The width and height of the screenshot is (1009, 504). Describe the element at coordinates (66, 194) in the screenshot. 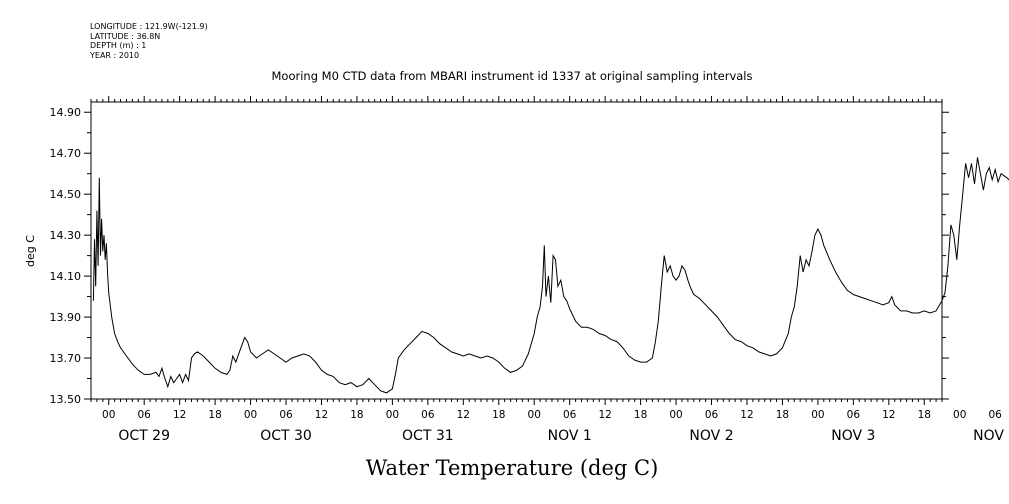

I see `y-tick-label: 14.50` at that location.